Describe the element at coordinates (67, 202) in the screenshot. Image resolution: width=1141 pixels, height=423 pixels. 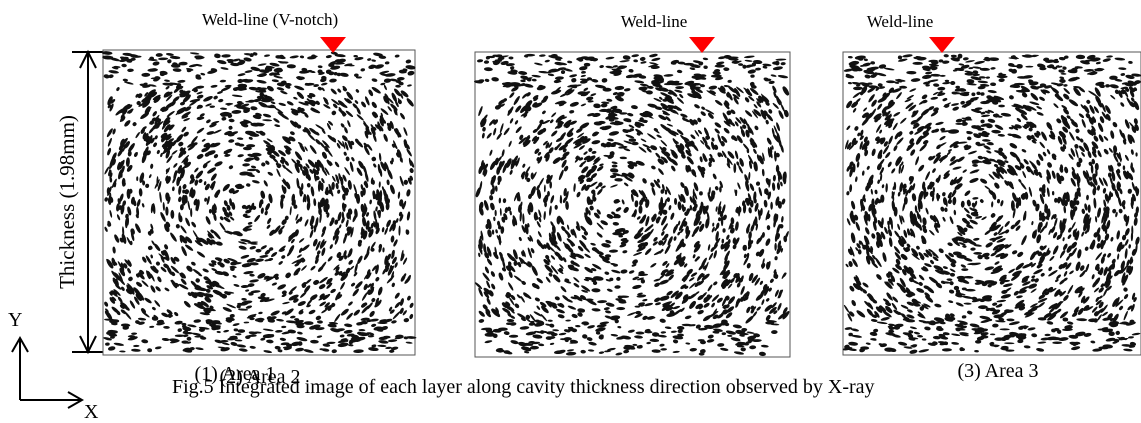
I see `thickness-label: Thickness (1.98mm)` at that location.